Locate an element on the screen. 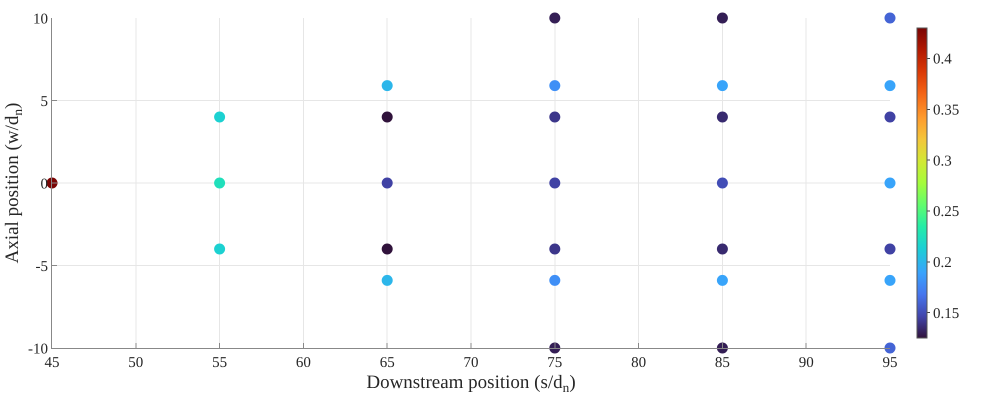 The height and width of the screenshot is (415, 981). x-tick-label: 60 is located at coordinates (303, 363).